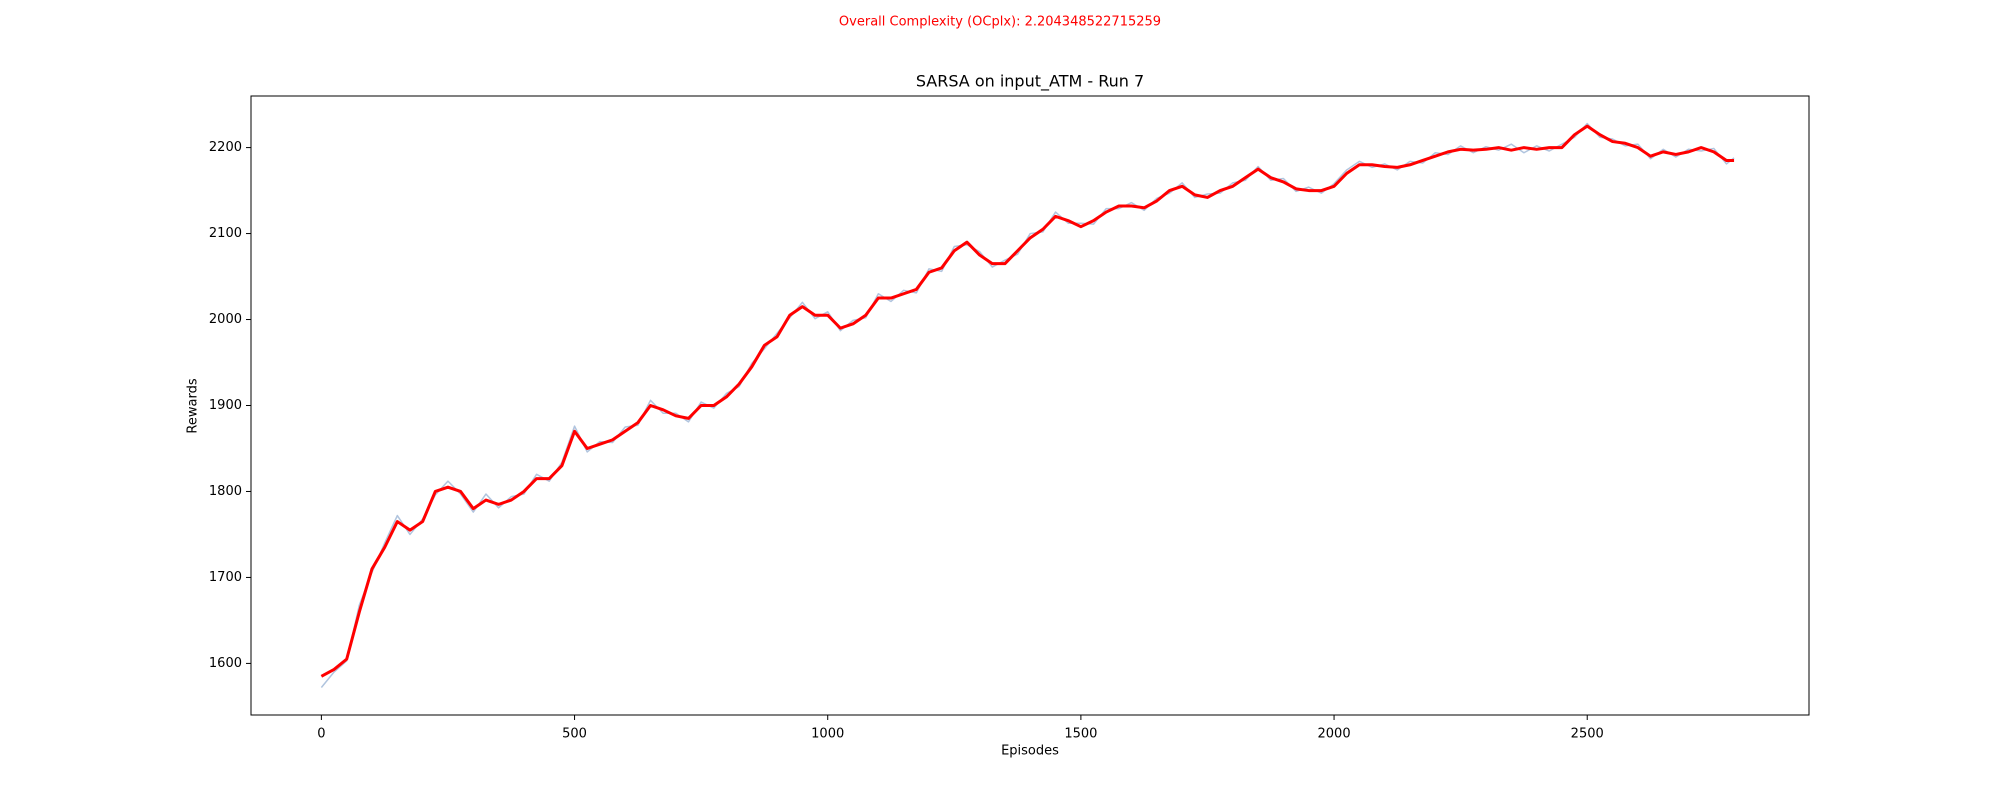  I want to click on x-tick-label: 2500, so click(1587, 734).